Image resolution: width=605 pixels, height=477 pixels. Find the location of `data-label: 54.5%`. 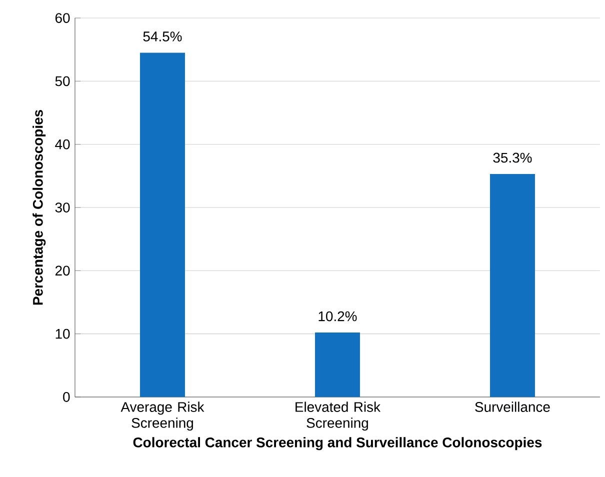

data-label: 54.5% is located at coordinates (162, 37).